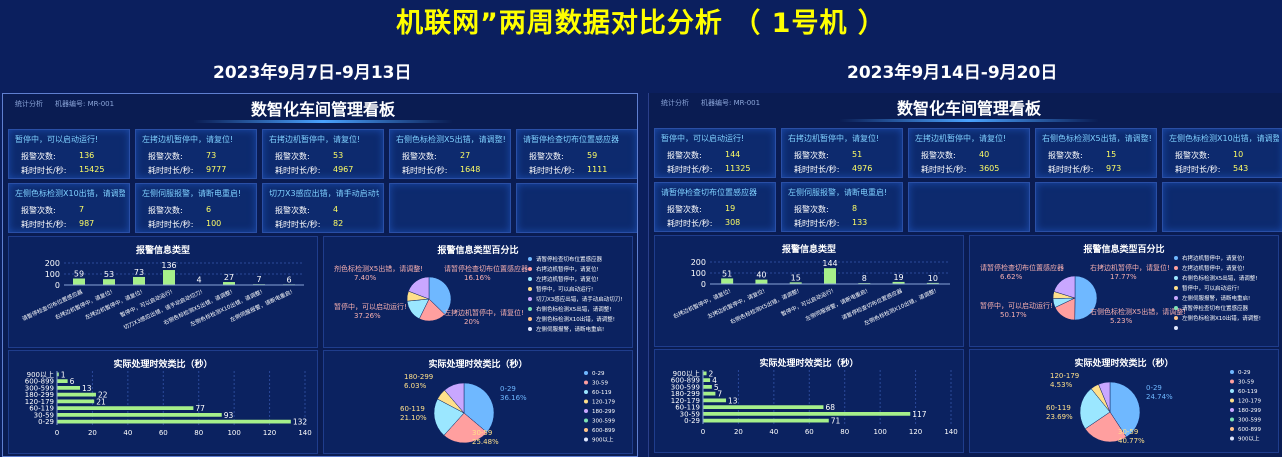 This screenshot has height=457, width=1282. Describe the element at coordinates (482, 433) in the screenshot. I see `donut-slice-label: 30-59` at that location.